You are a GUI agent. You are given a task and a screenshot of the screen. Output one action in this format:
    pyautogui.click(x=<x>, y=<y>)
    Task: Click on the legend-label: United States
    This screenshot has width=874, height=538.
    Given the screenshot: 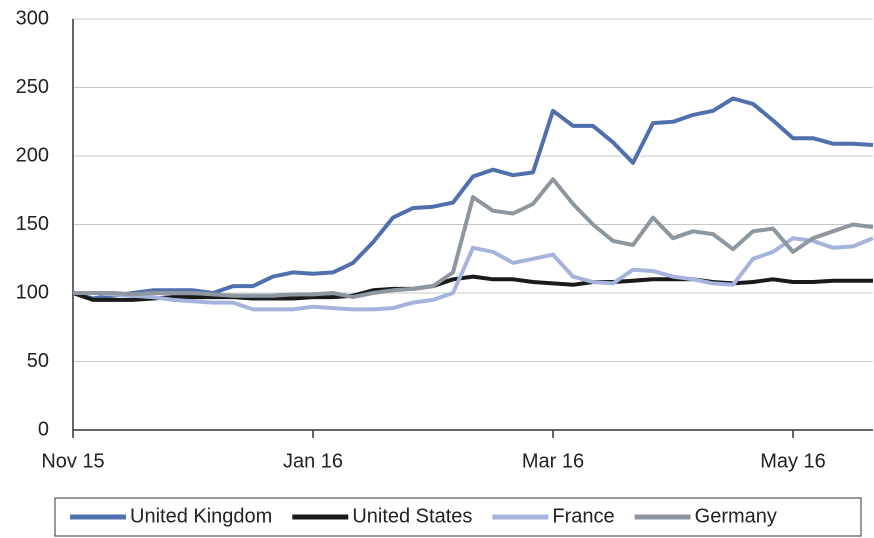 What is the action you would take?
    pyautogui.click(x=412, y=516)
    